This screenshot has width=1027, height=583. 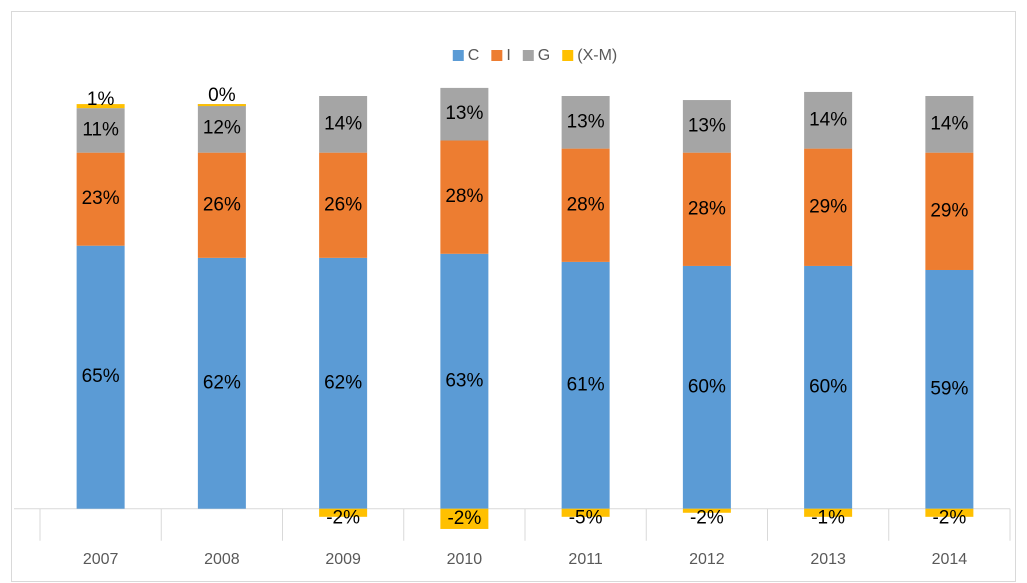 What do you see at coordinates (101, 559) in the screenshot?
I see `x-tick-label: 2007` at bounding box center [101, 559].